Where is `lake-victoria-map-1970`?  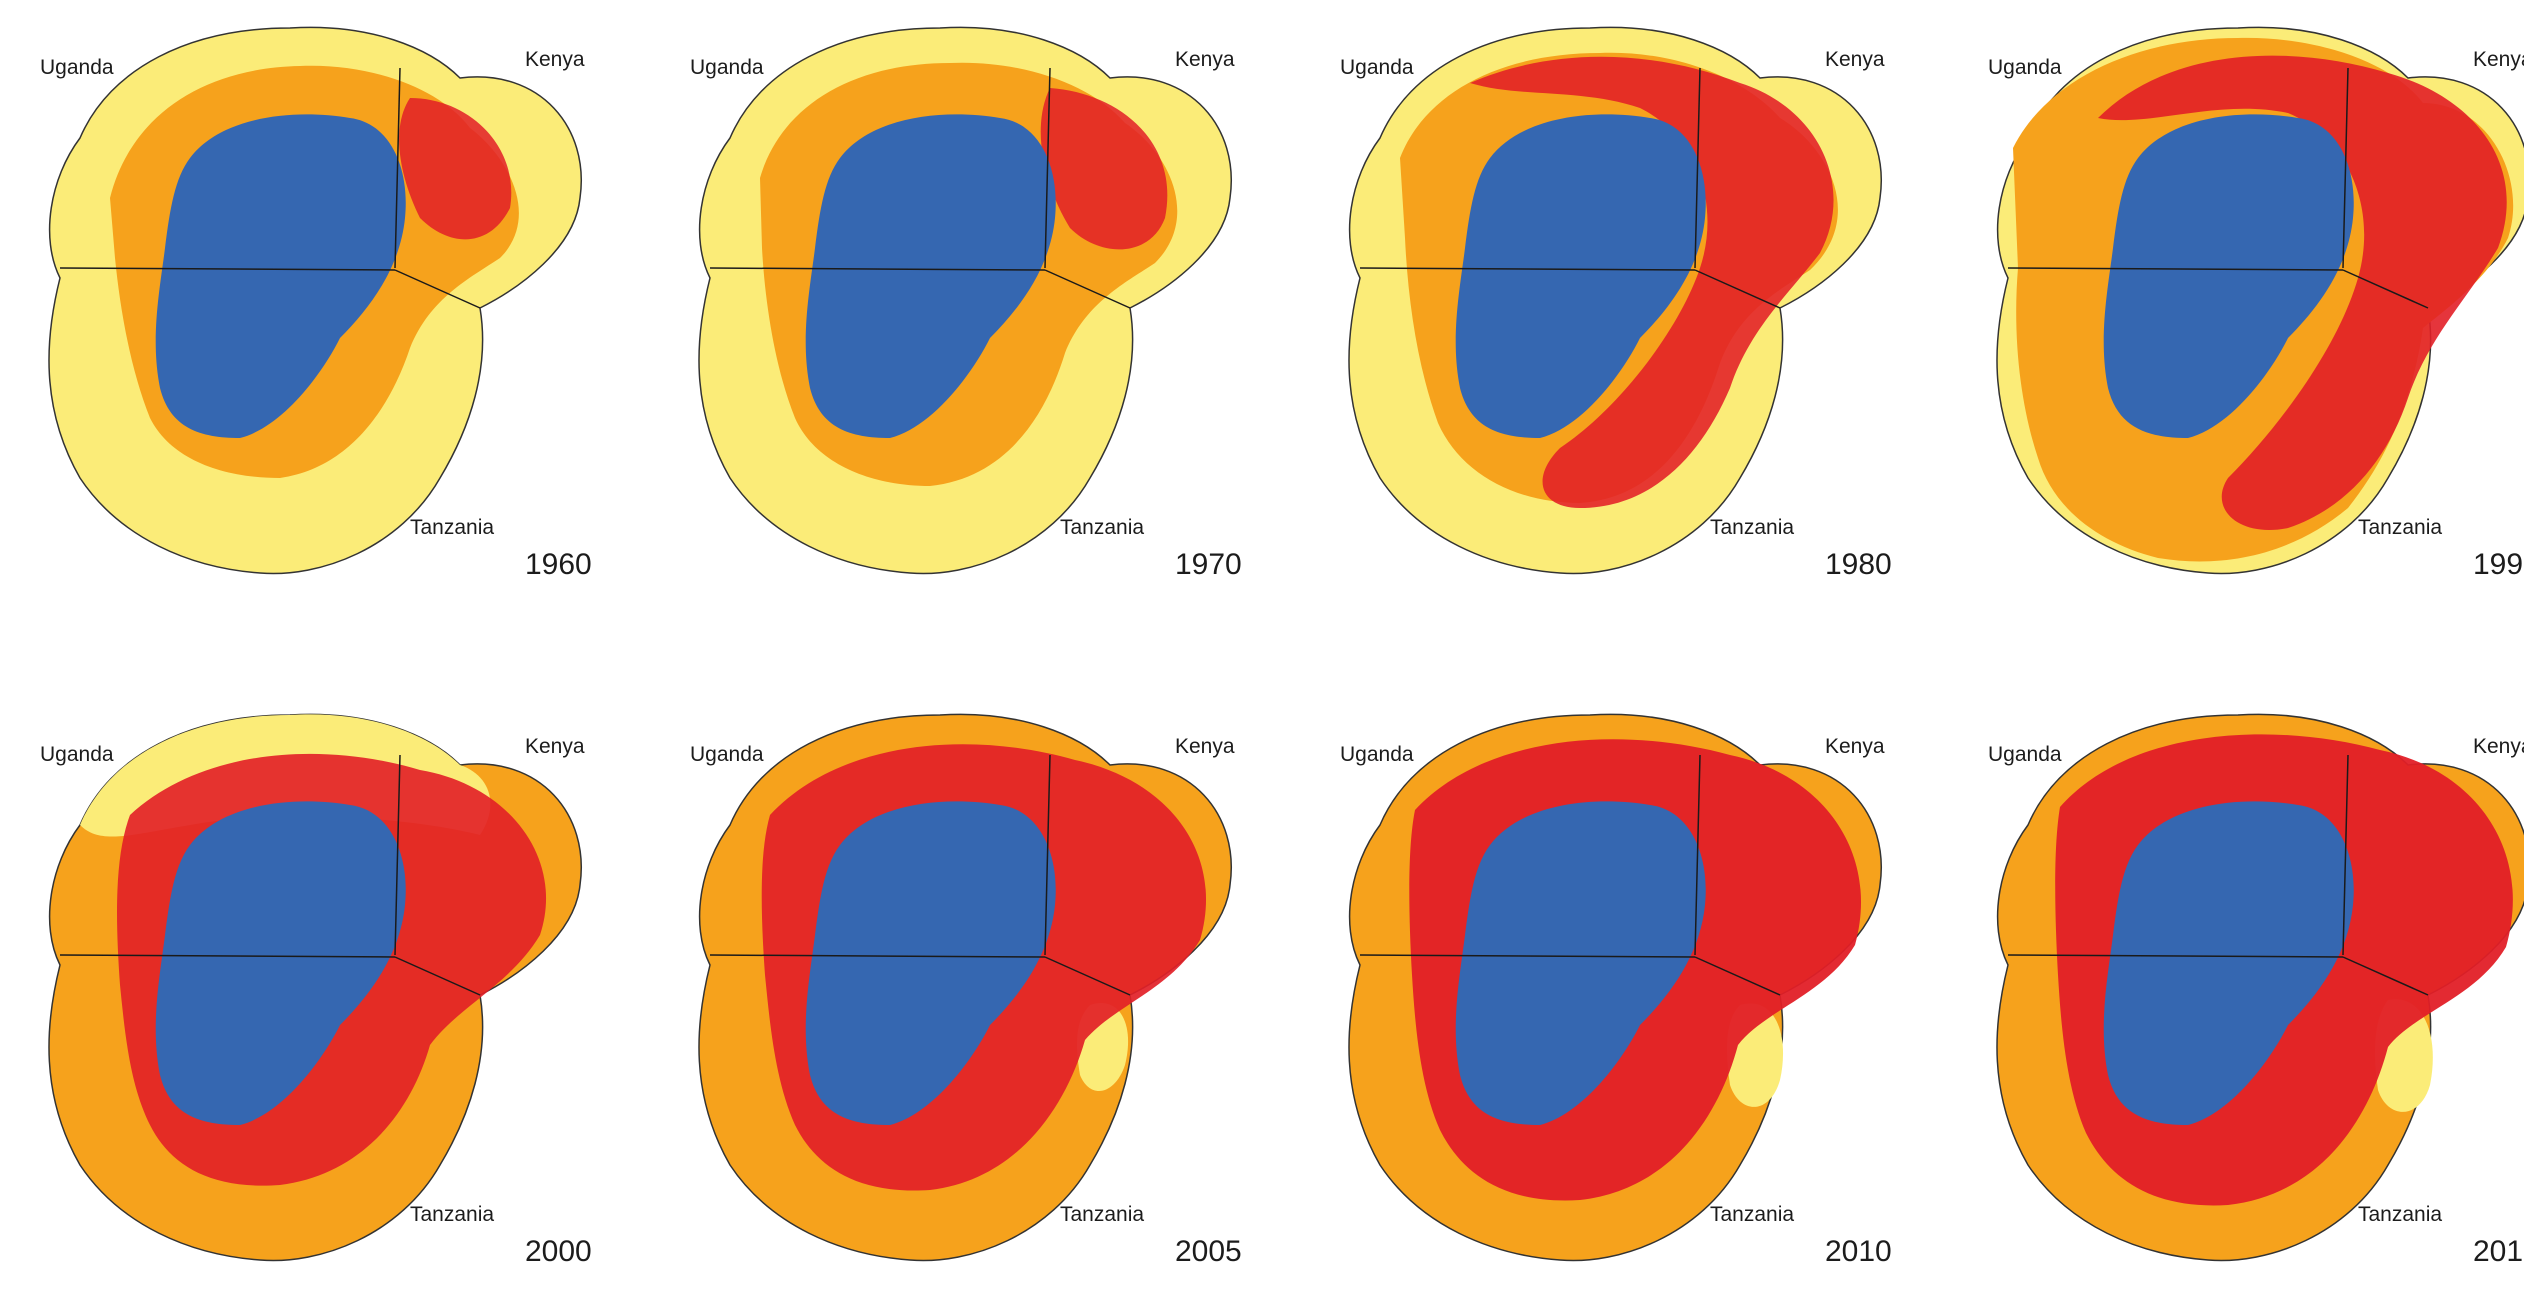 lake-victoria-map-1970 is located at coordinates (965, 300).